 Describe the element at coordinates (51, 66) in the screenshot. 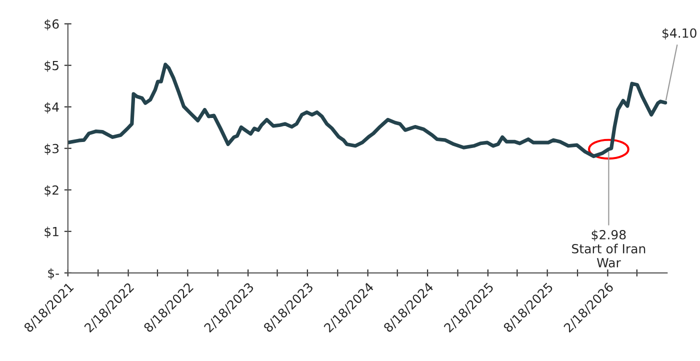

I see `y-tick-label: $5` at that location.